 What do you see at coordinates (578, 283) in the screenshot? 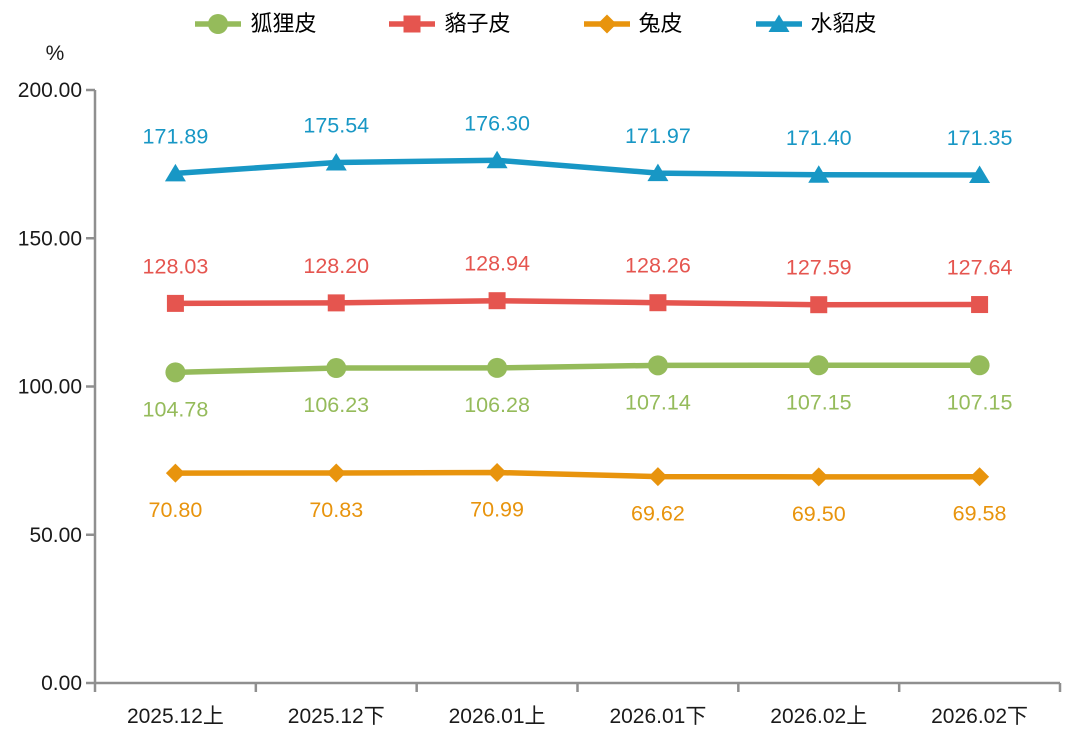
I see `series-1: 128.03 128.20 128.94 128.26 127.59 127.64` at bounding box center [578, 283].